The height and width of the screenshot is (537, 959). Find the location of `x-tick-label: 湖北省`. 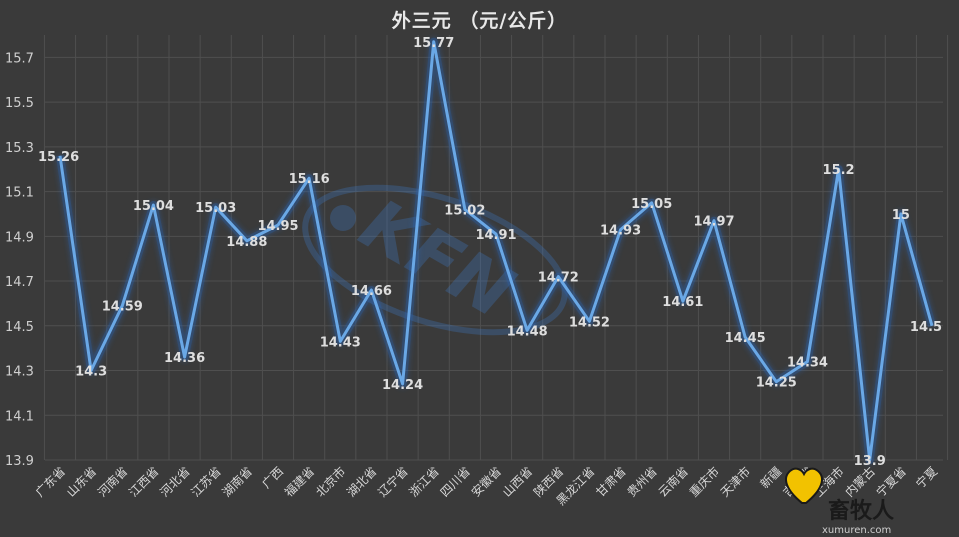

x-tick-label: 湖北省 is located at coordinates (361, 482).